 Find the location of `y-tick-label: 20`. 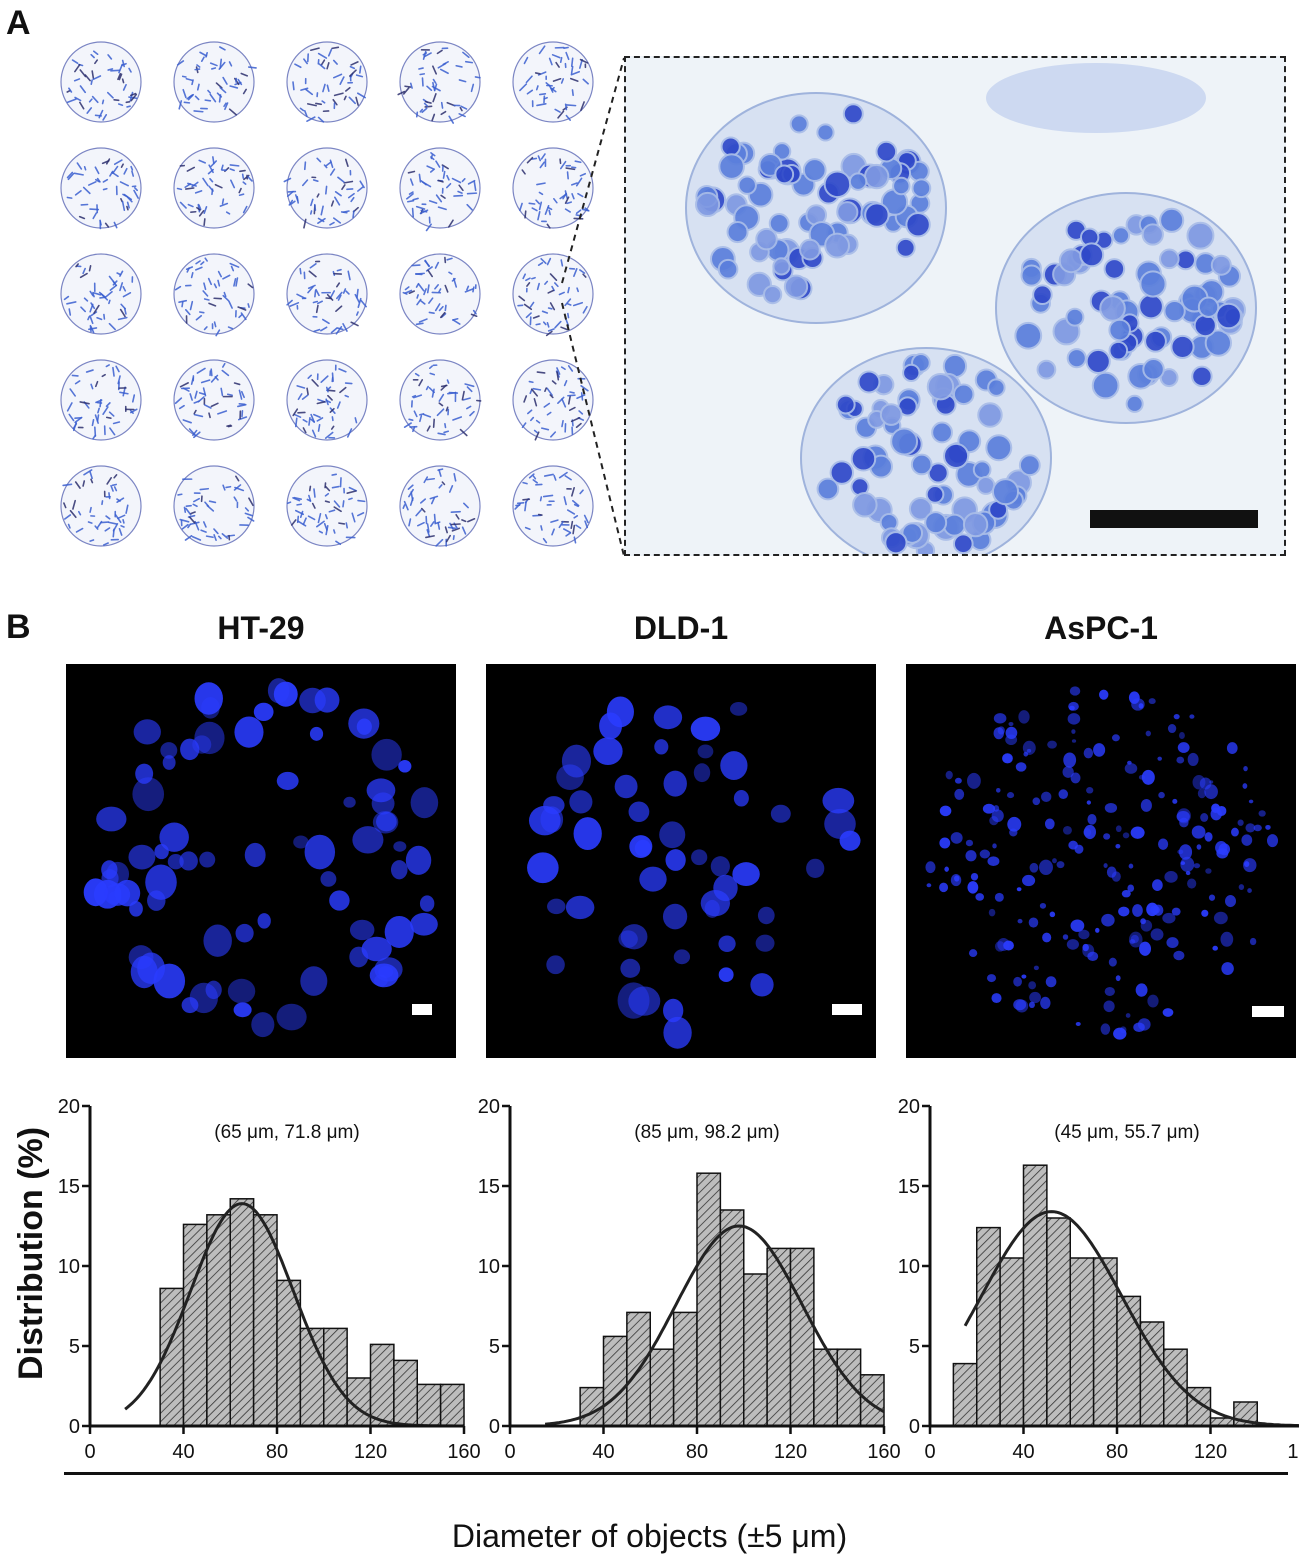

y-tick-label: 20 is located at coordinates (69, 1107).